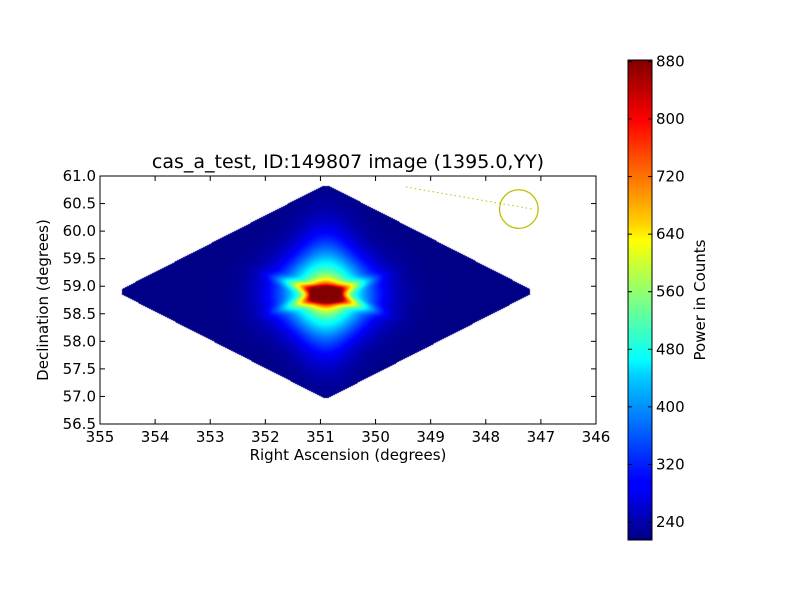 The image size is (800, 604). What do you see at coordinates (79, 341) in the screenshot?
I see `y-tick-label: 58.0` at bounding box center [79, 341].